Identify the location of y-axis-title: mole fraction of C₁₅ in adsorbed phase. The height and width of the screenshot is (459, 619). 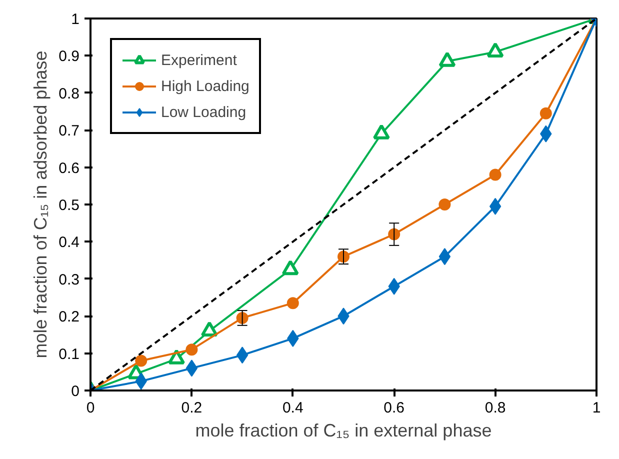
(40, 204).